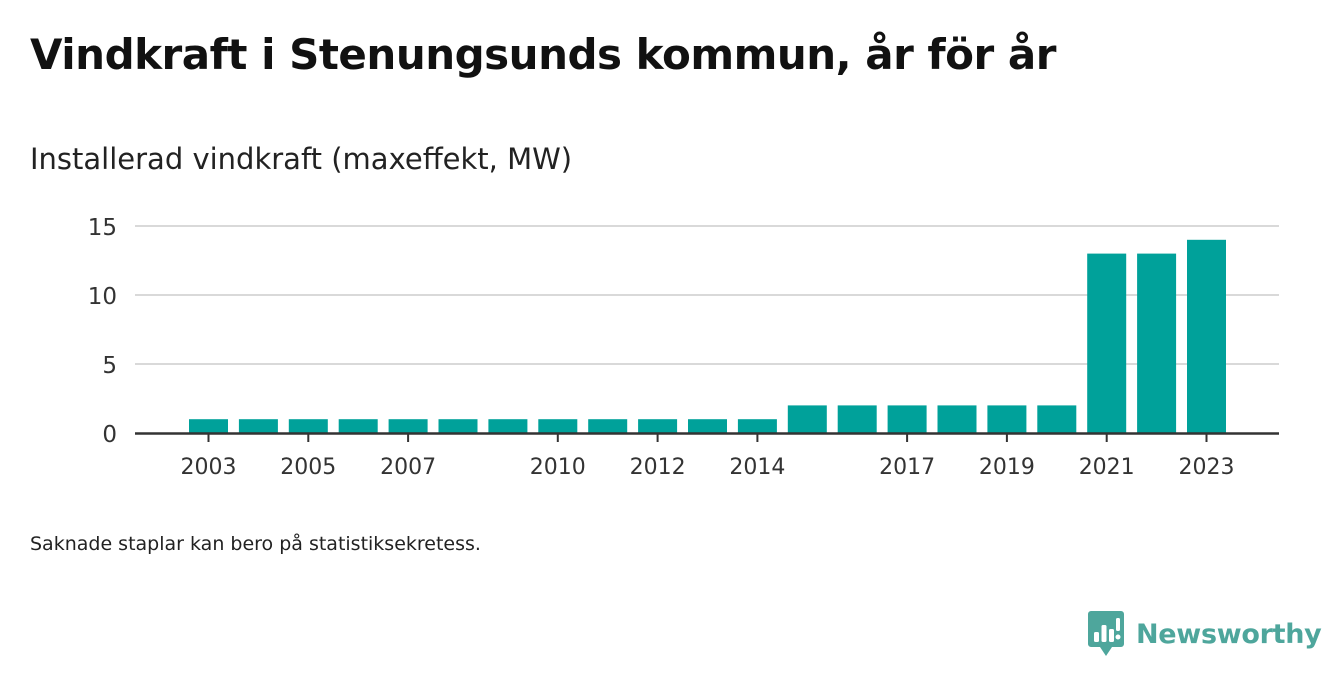  What do you see at coordinates (708, 456) in the screenshot?
I see `x-axis-ticks: 2003 2005 2007 2010 2012 2014 2017 2019 2021 2023` at bounding box center [708, 456].